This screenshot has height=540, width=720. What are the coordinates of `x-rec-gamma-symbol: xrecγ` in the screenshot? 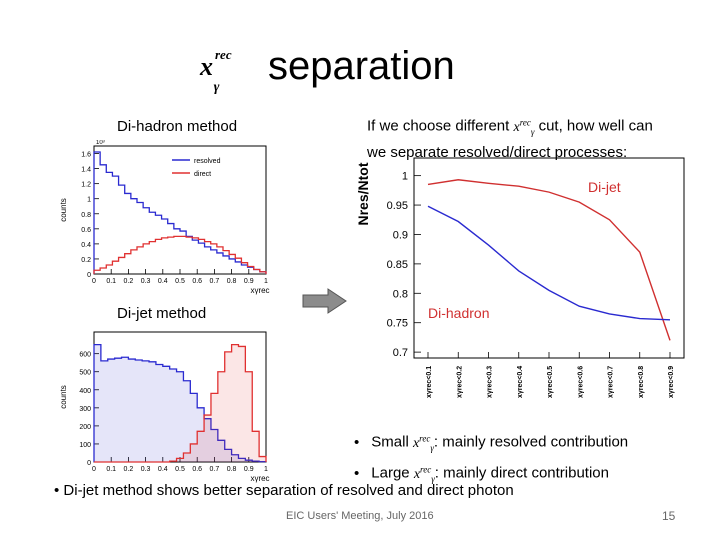 It's located at (524, 127).